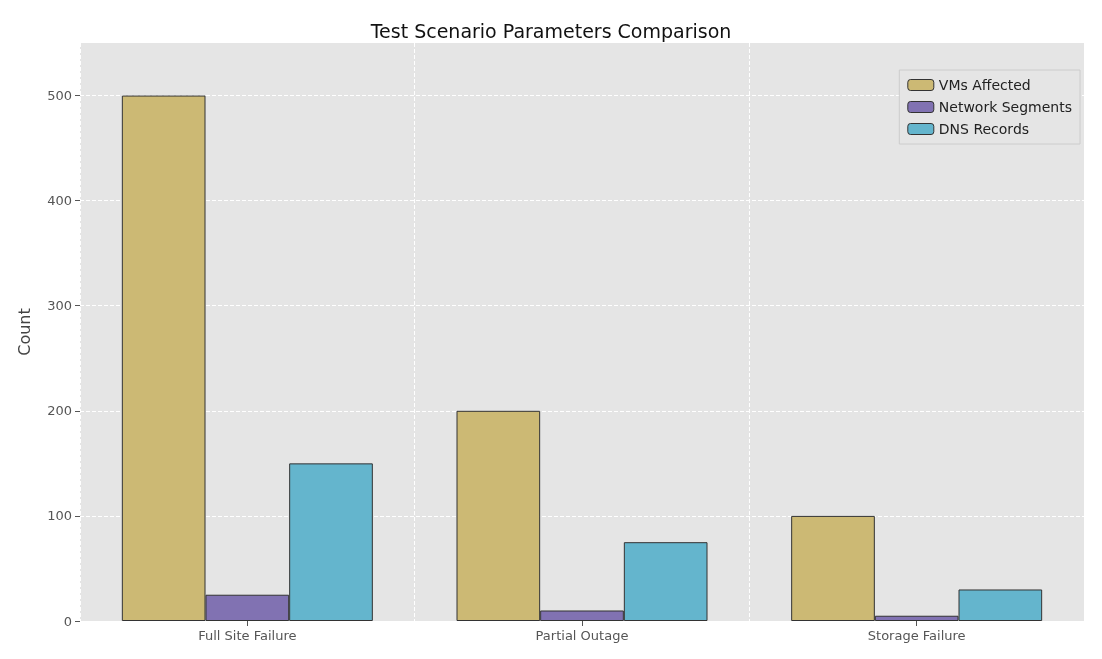 This screenshot has width=1102, height=659. Describe the element at coordinates (59, 516) in the screenshot. I see `y-tick-label: 100` at that location.